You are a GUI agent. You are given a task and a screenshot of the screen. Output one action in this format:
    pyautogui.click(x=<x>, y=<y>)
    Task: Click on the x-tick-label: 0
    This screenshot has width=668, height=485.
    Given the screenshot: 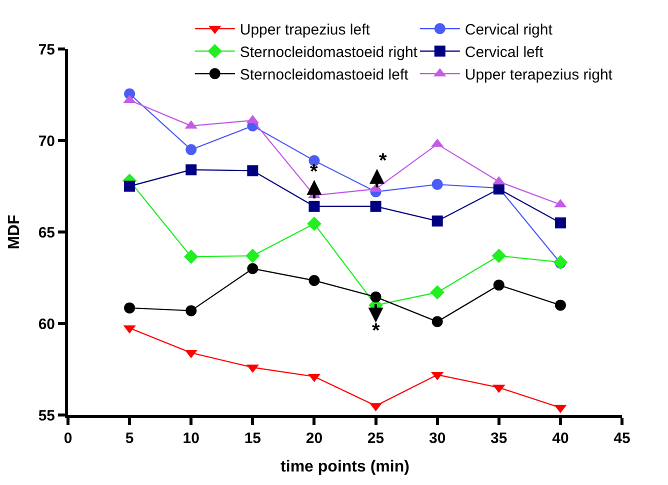 What is the action you would take?
    pyautogui.click(x=68, y=438)
    